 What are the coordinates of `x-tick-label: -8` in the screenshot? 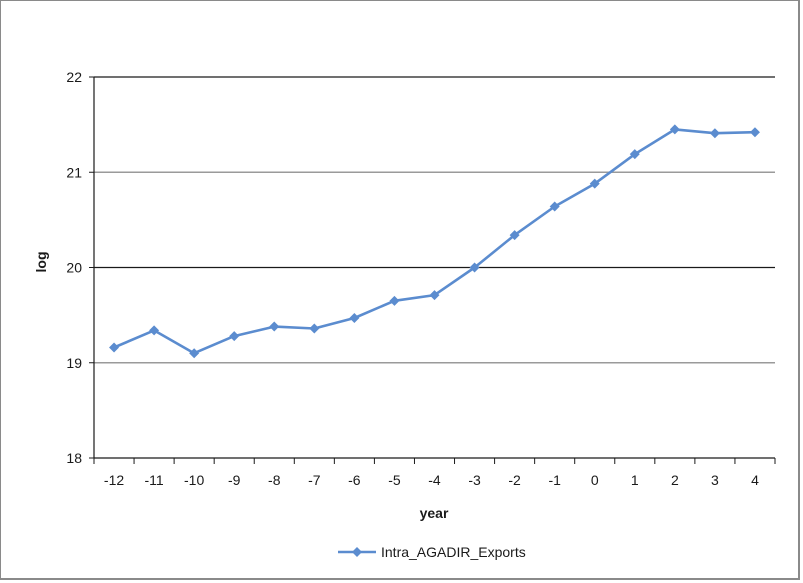 It's located at (274, 480).